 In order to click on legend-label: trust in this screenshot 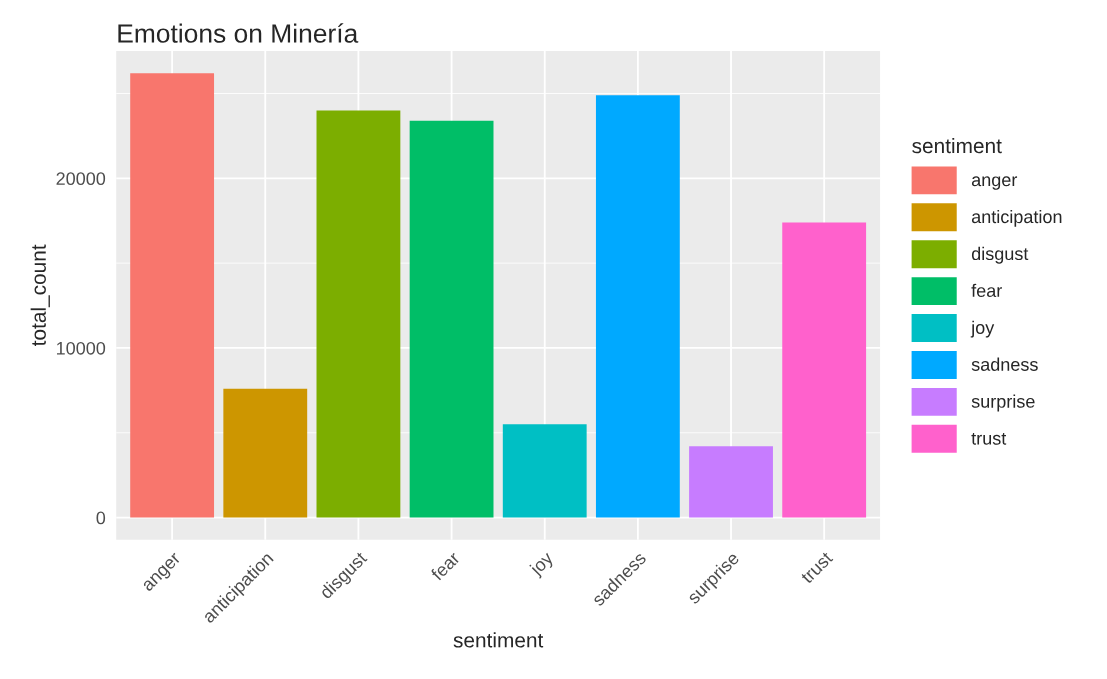, I will do `click(989, 438)`.